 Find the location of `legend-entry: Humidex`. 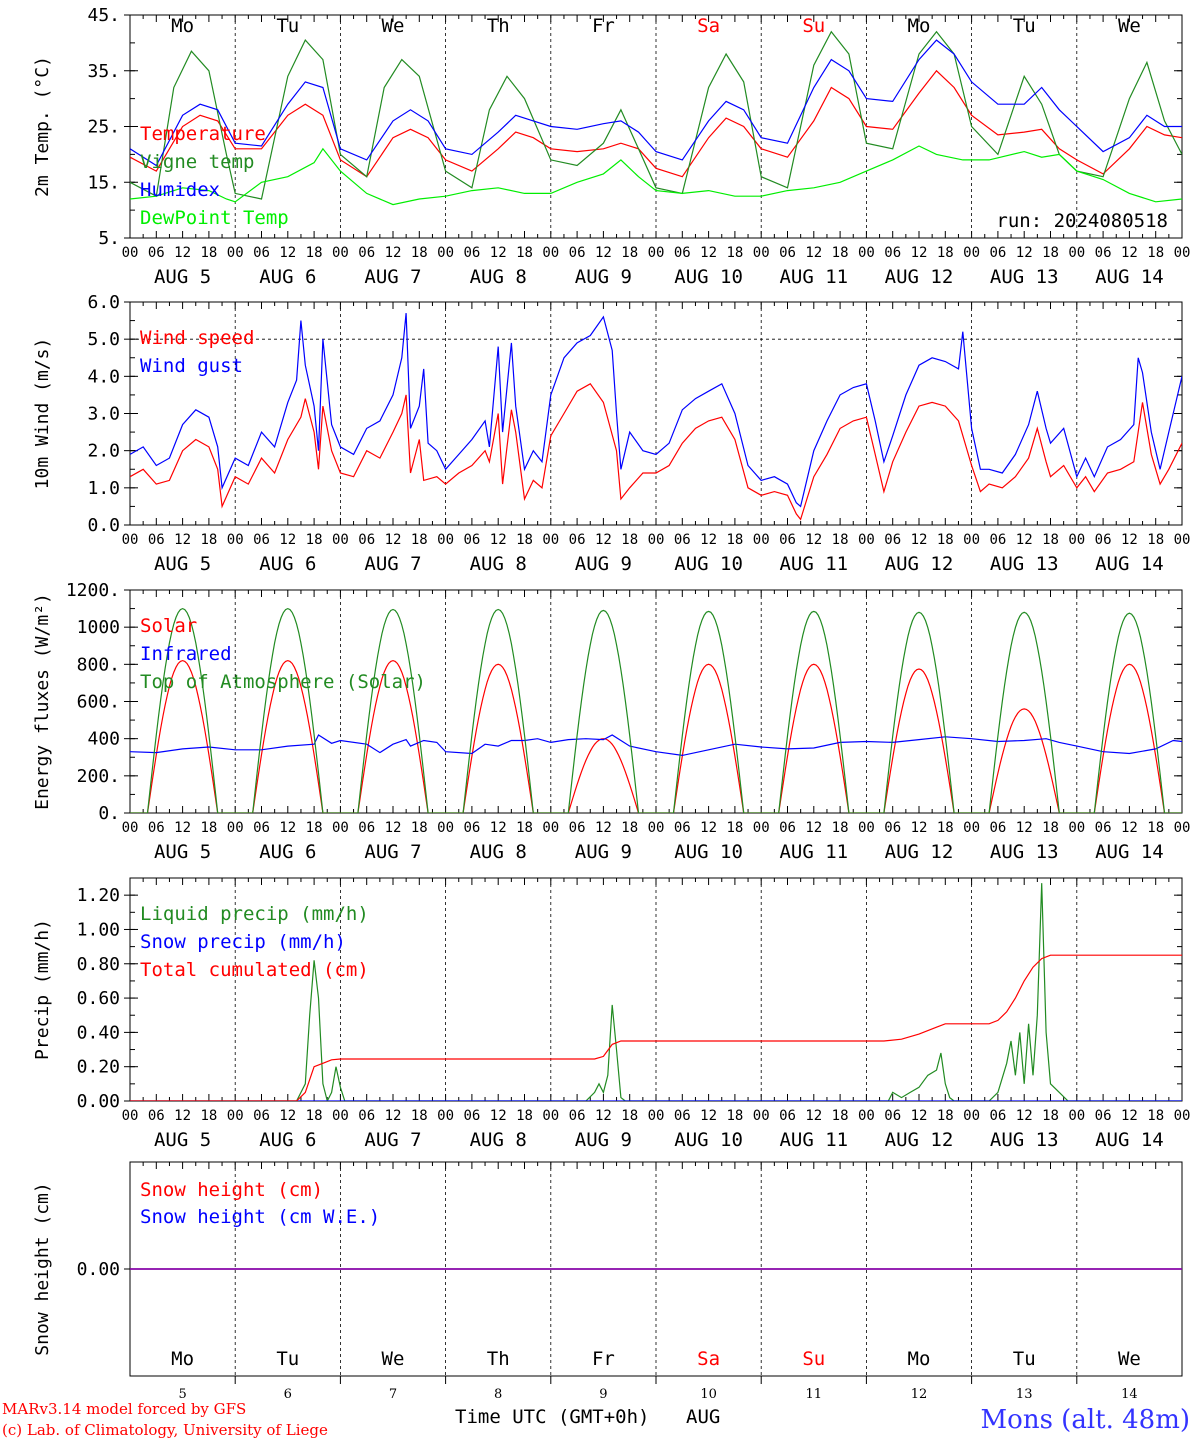

legend-entry: Humidex is located at coordinates (180, 190).